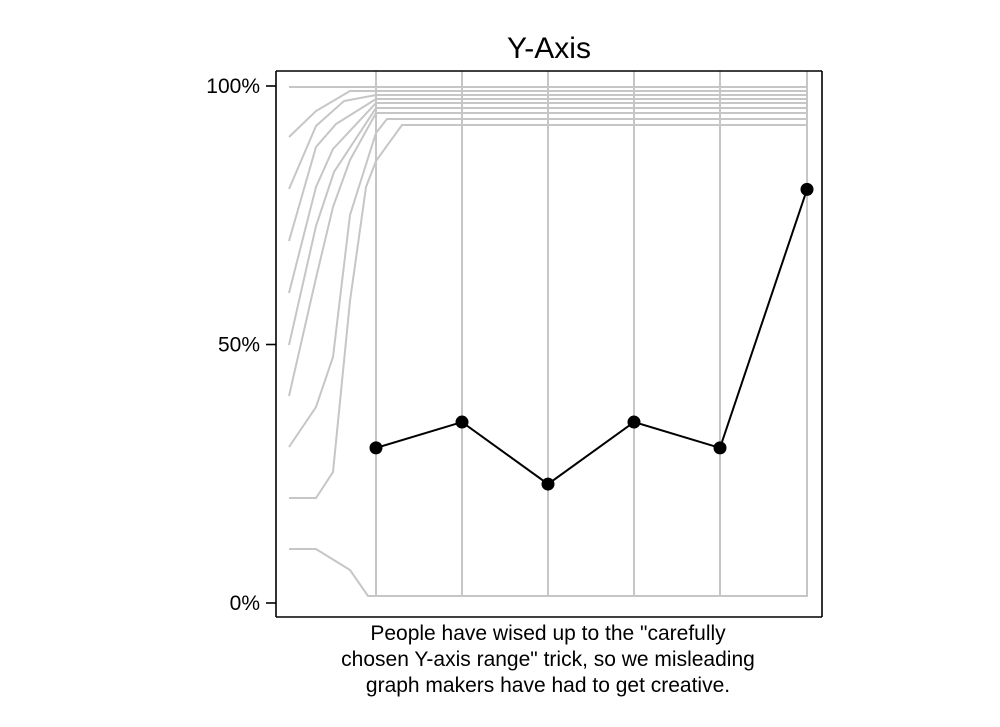 The width and height of the screenshot is (1000, 727). I want to click on caption-line-1: People have wised up to the "carefully, so click(548, 633).